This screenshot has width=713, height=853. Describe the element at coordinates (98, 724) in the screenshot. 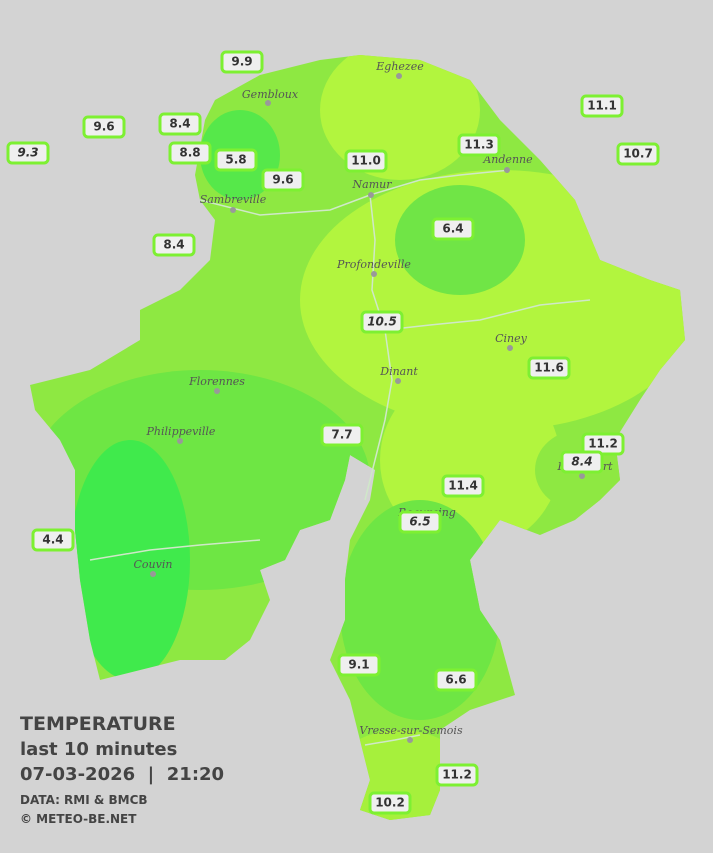

I see `caption-title: TEMPERATURE` at that location.